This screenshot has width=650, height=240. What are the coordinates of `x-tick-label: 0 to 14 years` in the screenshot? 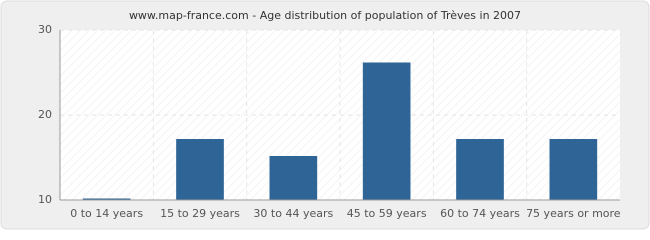 It's located at (106, 213).